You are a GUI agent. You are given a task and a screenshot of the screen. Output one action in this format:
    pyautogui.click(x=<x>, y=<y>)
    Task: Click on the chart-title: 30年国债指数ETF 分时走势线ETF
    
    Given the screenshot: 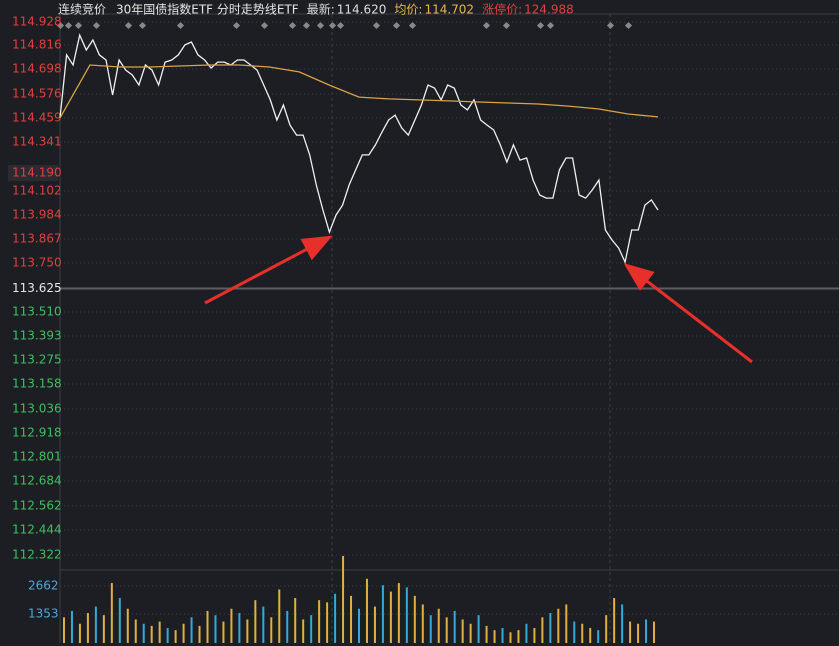 What is the action you would take?
    pyautogui.click(x=207, y=9)
    